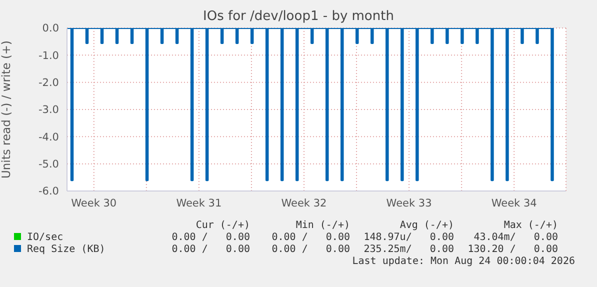  What do you see at coordinates (48, 192) in the screenshot?
I see `y-tick-label: -6.0` at bounding box center [48, 192].